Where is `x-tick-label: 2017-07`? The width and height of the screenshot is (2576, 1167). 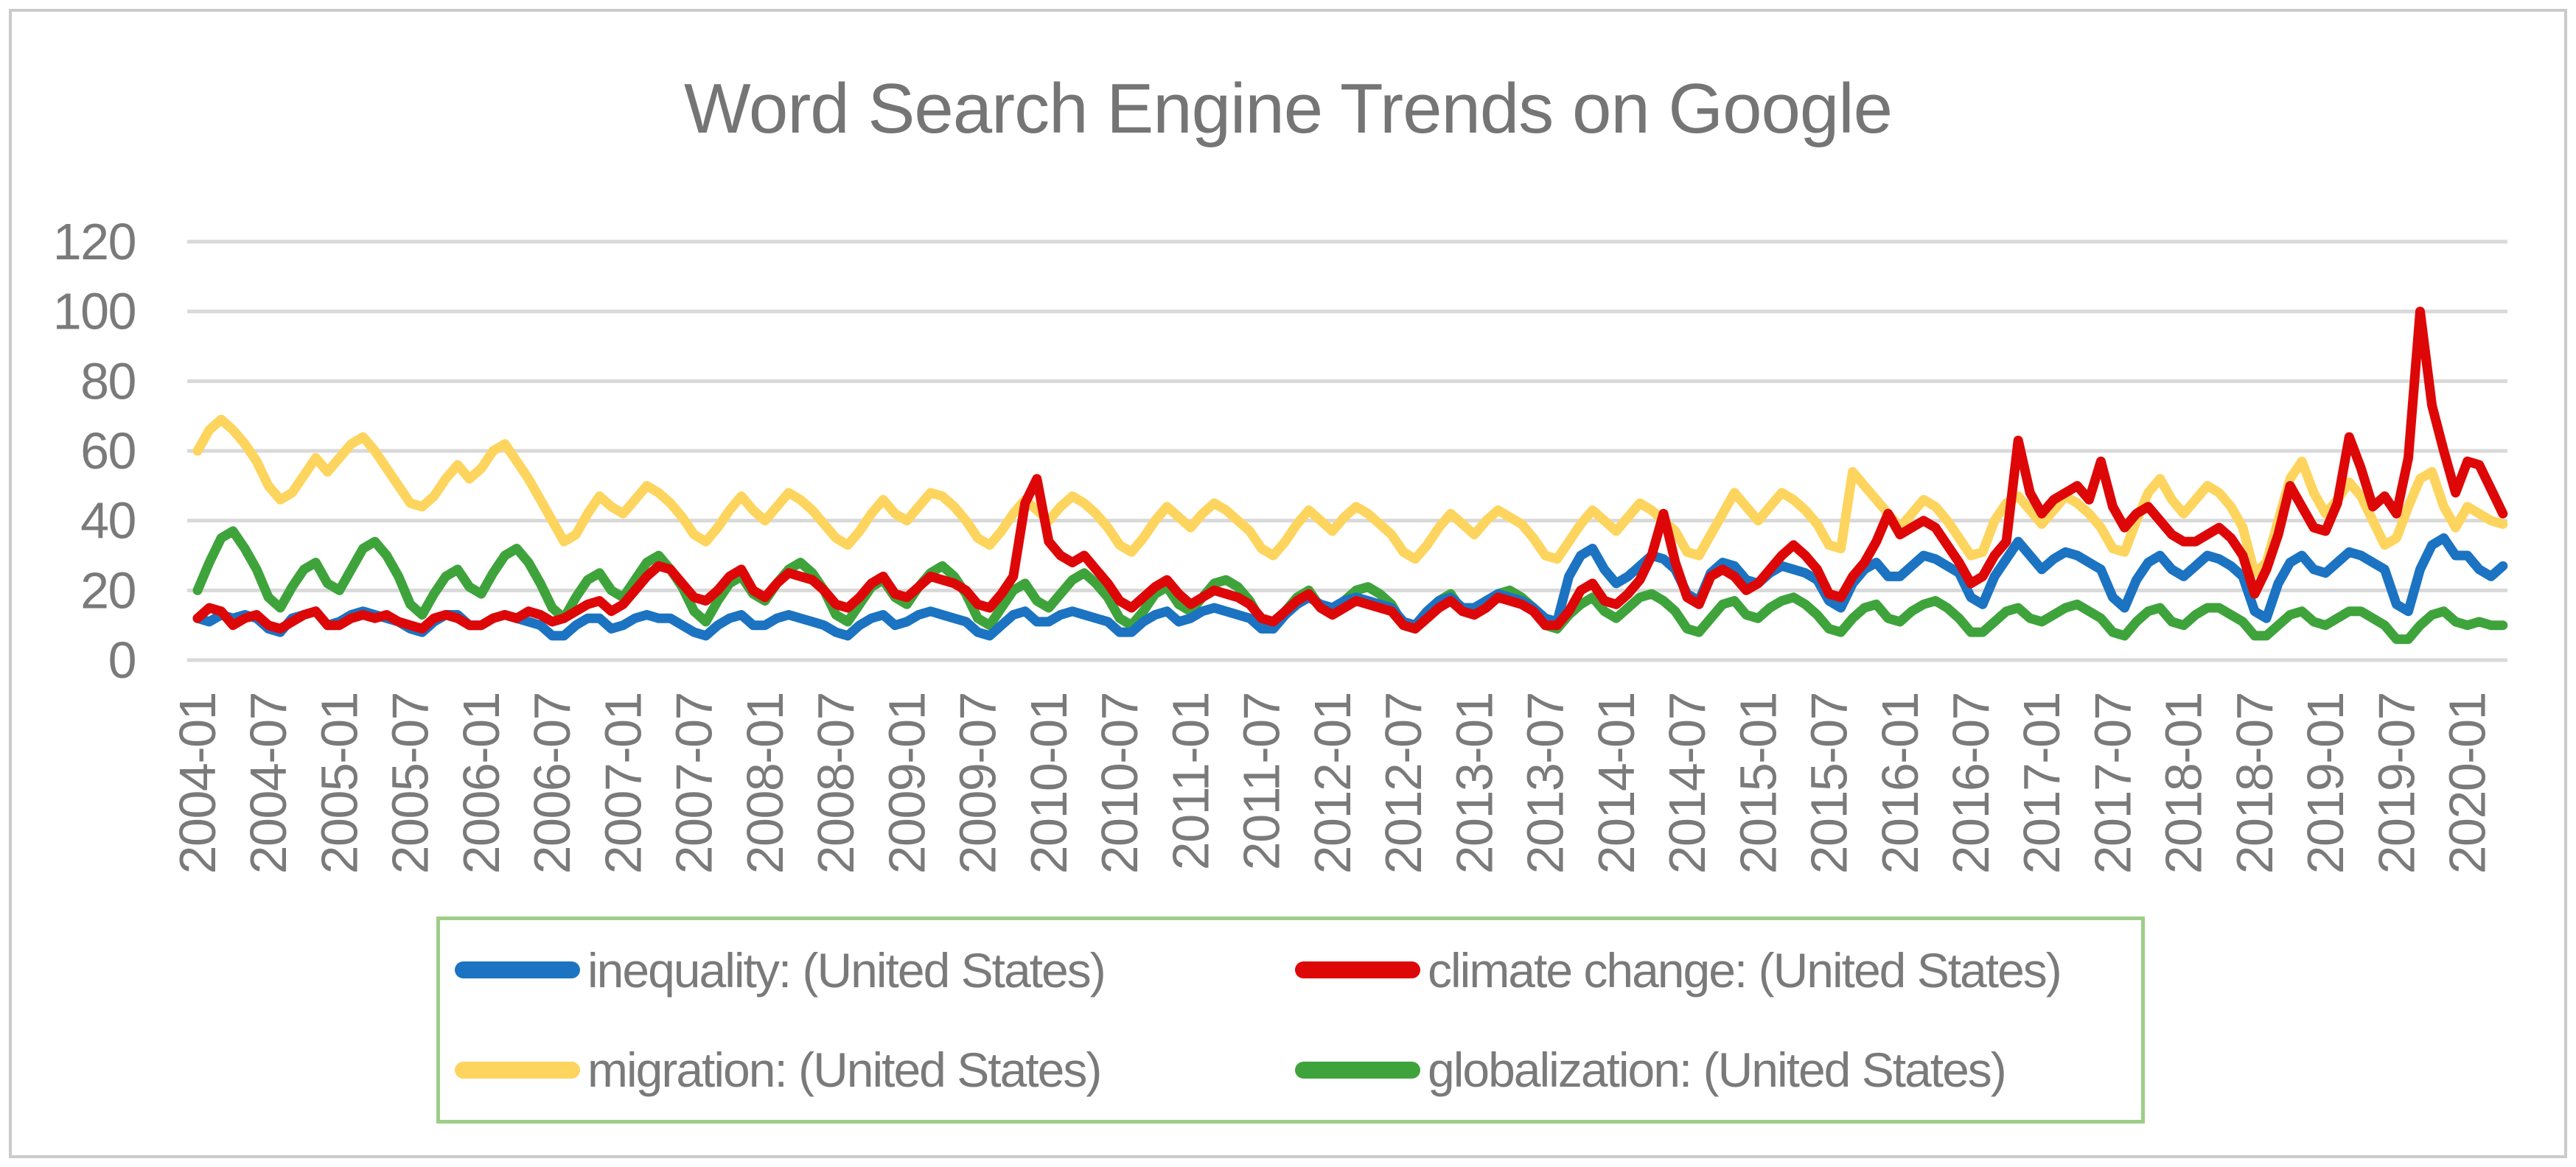 x-tick-label: 2017-07 is located at coordinates (2112, 783).